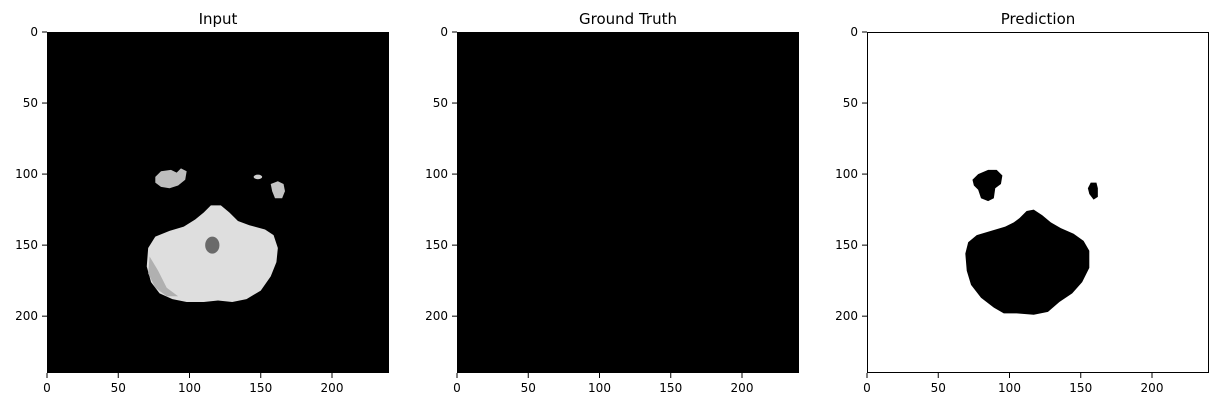 The width and height of the screenshot is (1222, 407). What do you see at coordinates (1092, 191) in the screenshot?
I see `pred-blob-right` at bounding box center [1092, 191].